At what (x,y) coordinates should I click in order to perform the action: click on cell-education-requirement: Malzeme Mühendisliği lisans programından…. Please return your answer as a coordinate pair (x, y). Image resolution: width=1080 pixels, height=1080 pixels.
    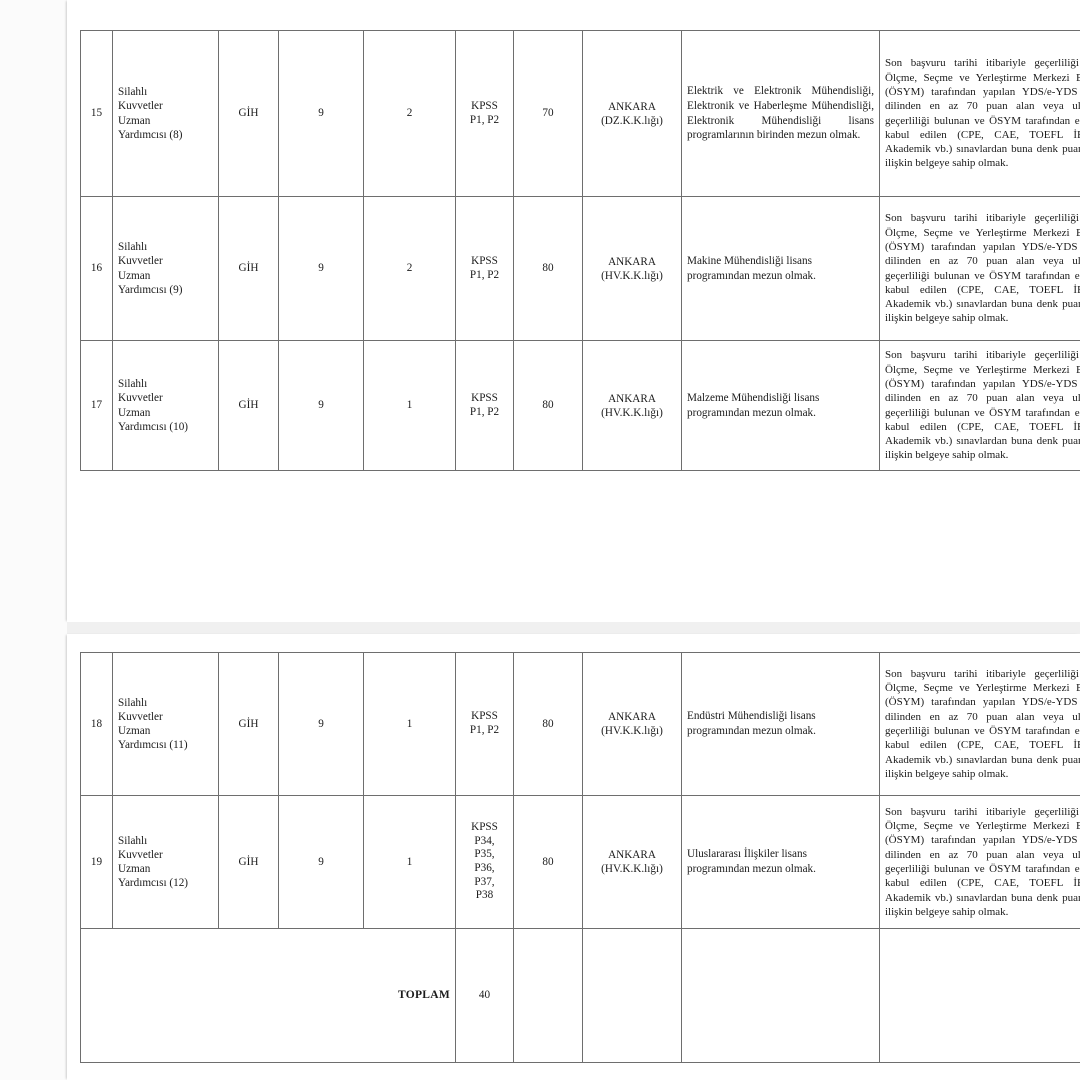
    Looking at the image, I should click on (780, 405).